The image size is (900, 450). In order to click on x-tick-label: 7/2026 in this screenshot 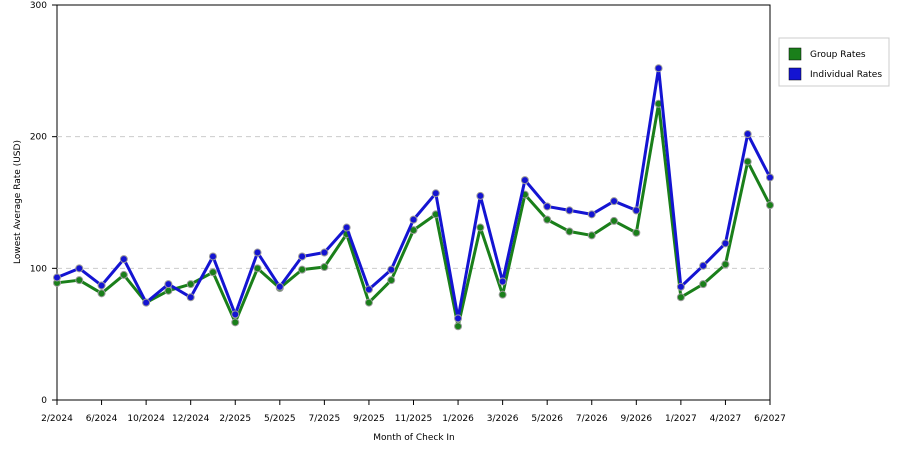, I will do `click(592, 419)`.